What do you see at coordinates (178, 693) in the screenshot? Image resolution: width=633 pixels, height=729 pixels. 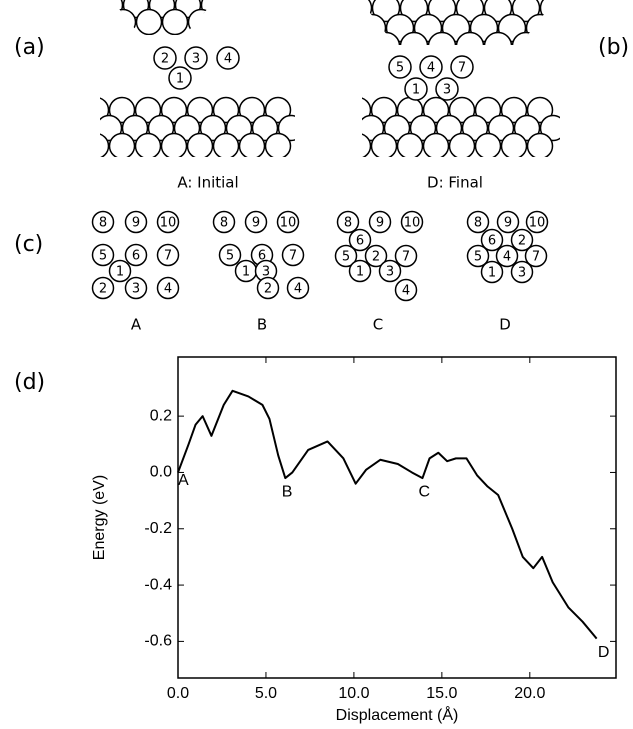 I see `x-tick-label: 0.0` at bounding box center [178, 693].